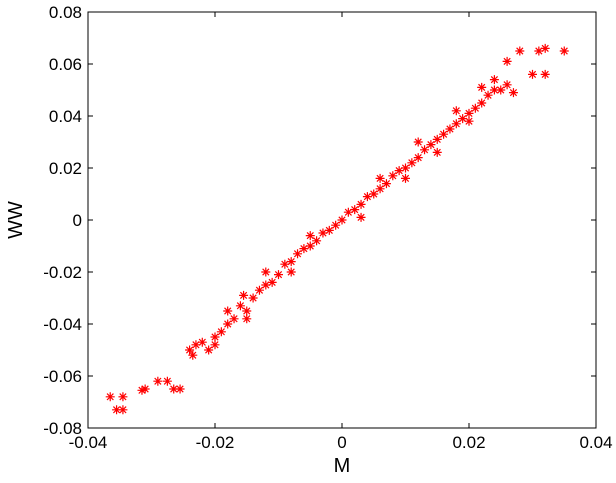  I want to click on x-tick-label: 0, so click(341, 442).